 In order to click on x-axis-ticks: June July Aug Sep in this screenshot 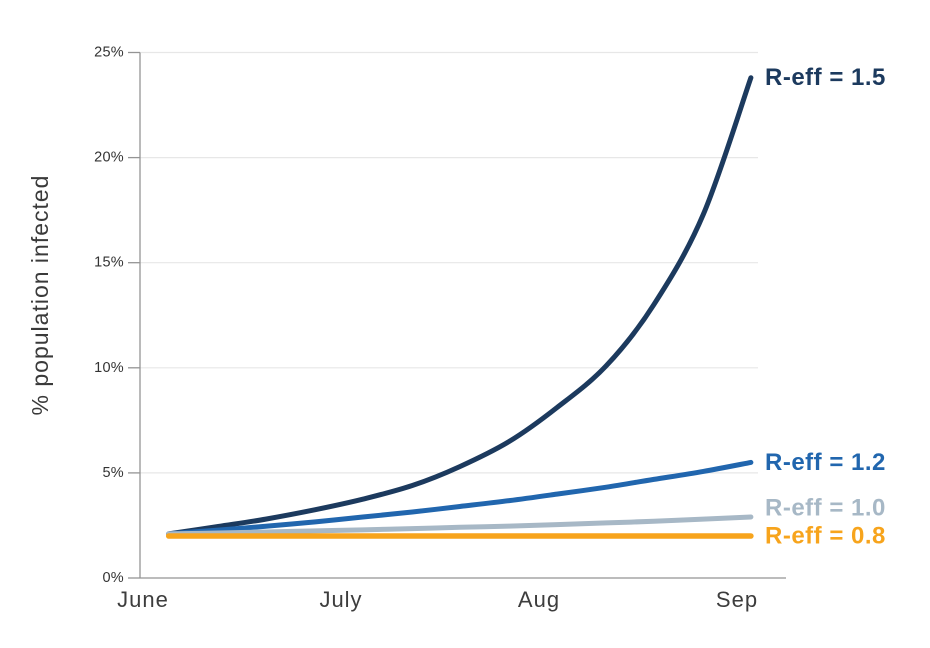, I will do `click(437, 599)`.